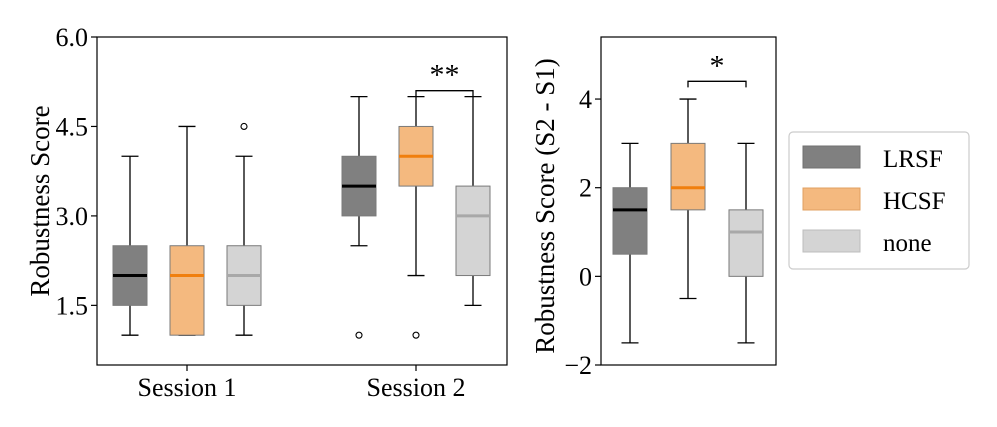 The image size is (997, 427). I want to click on y-tick-label: 6.0, so click(72, 37).